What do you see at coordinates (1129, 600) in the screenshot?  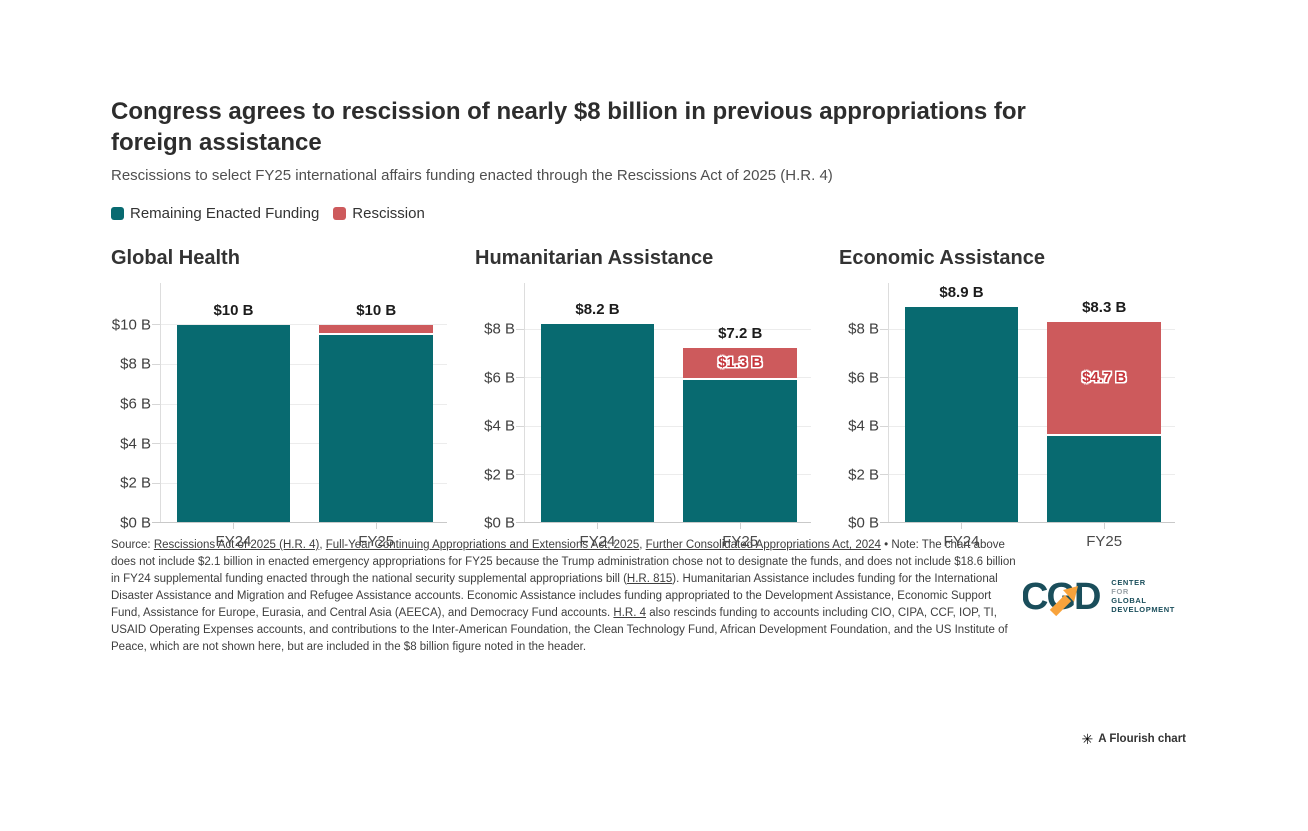 I see `cgd-logo-line: GLOBAL` at bounding box center [1129, 600].